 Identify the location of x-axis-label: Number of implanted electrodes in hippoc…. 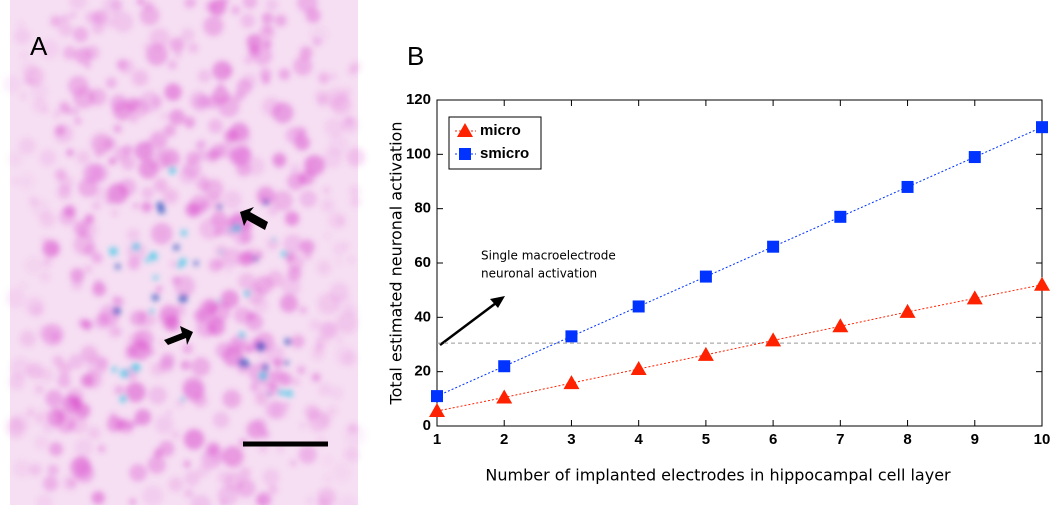
(718, 475).